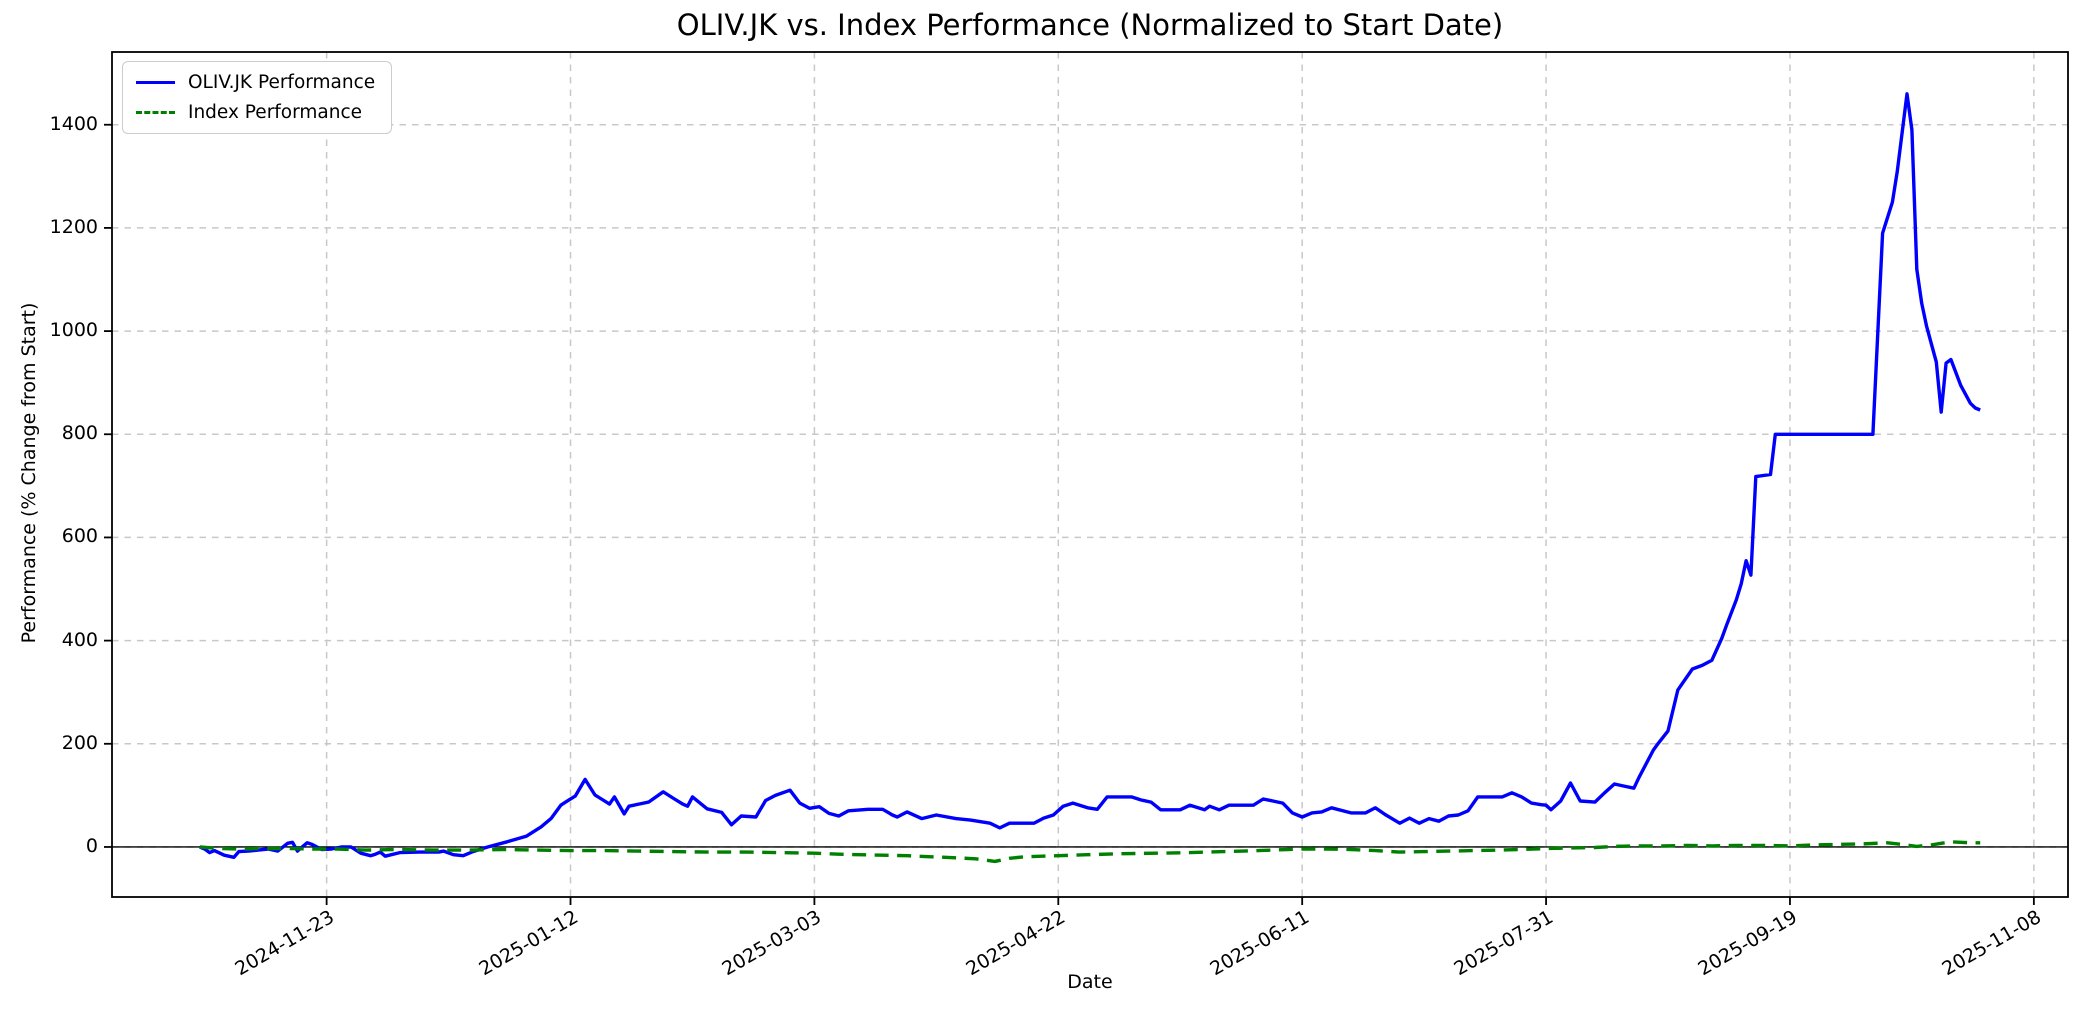 The width and height of the screenshot is (2084, 1035). What do you see at coordinates (155, 112) in the screenshot?
I see `legend-dashed-line-sample` at bounding box center [155, 112].